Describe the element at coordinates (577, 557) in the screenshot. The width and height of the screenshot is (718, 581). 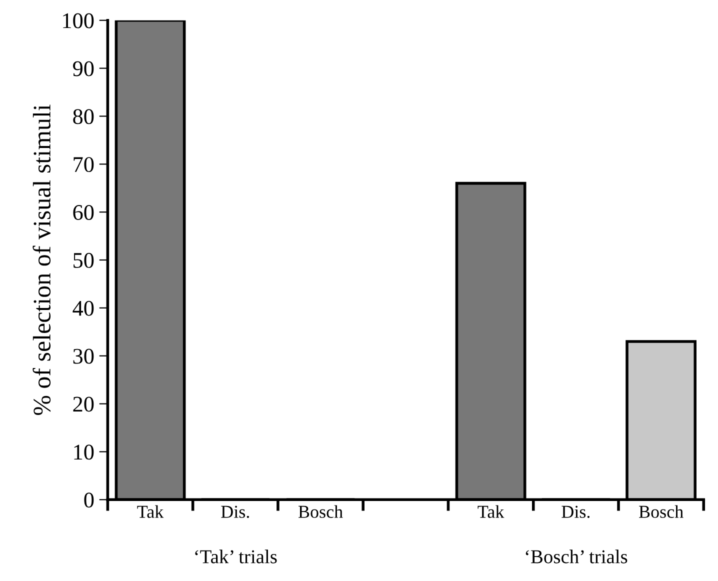
I see `text: ‘Bosch’ trials` at that location.